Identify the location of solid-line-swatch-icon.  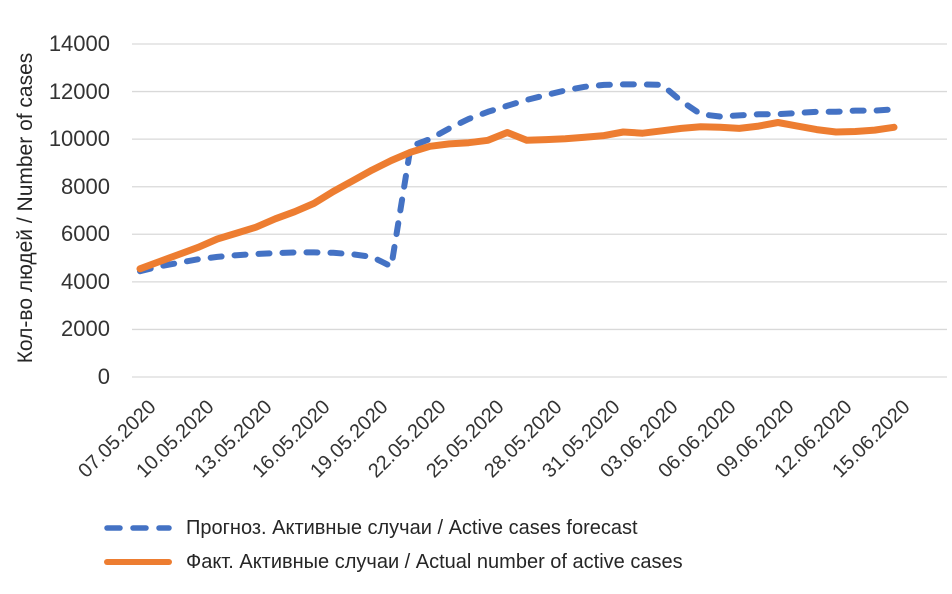
(138, 562).